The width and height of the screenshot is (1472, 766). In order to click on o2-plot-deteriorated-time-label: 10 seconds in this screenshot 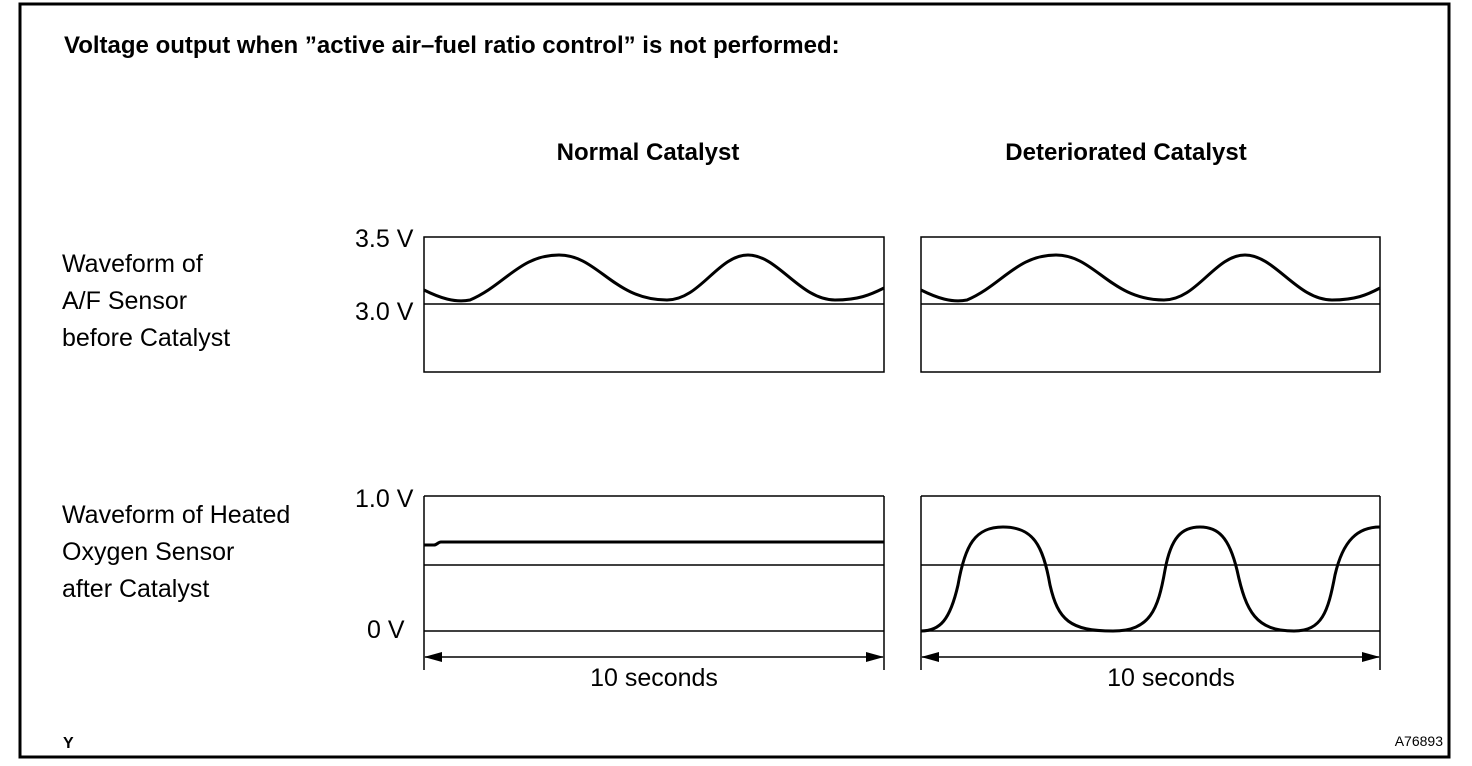, I will do `click(1171, 678)`.